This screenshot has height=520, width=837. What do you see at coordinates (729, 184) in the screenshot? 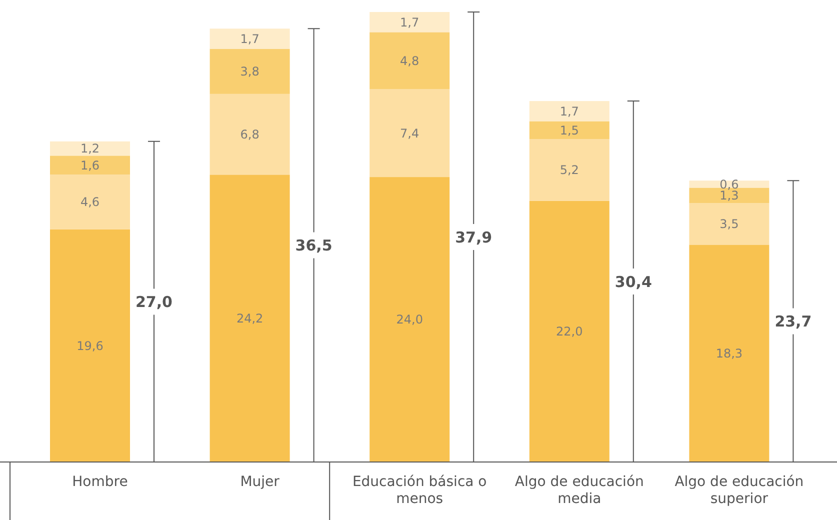
I see `data-label: 0,6` at bounding box center [729, 184].